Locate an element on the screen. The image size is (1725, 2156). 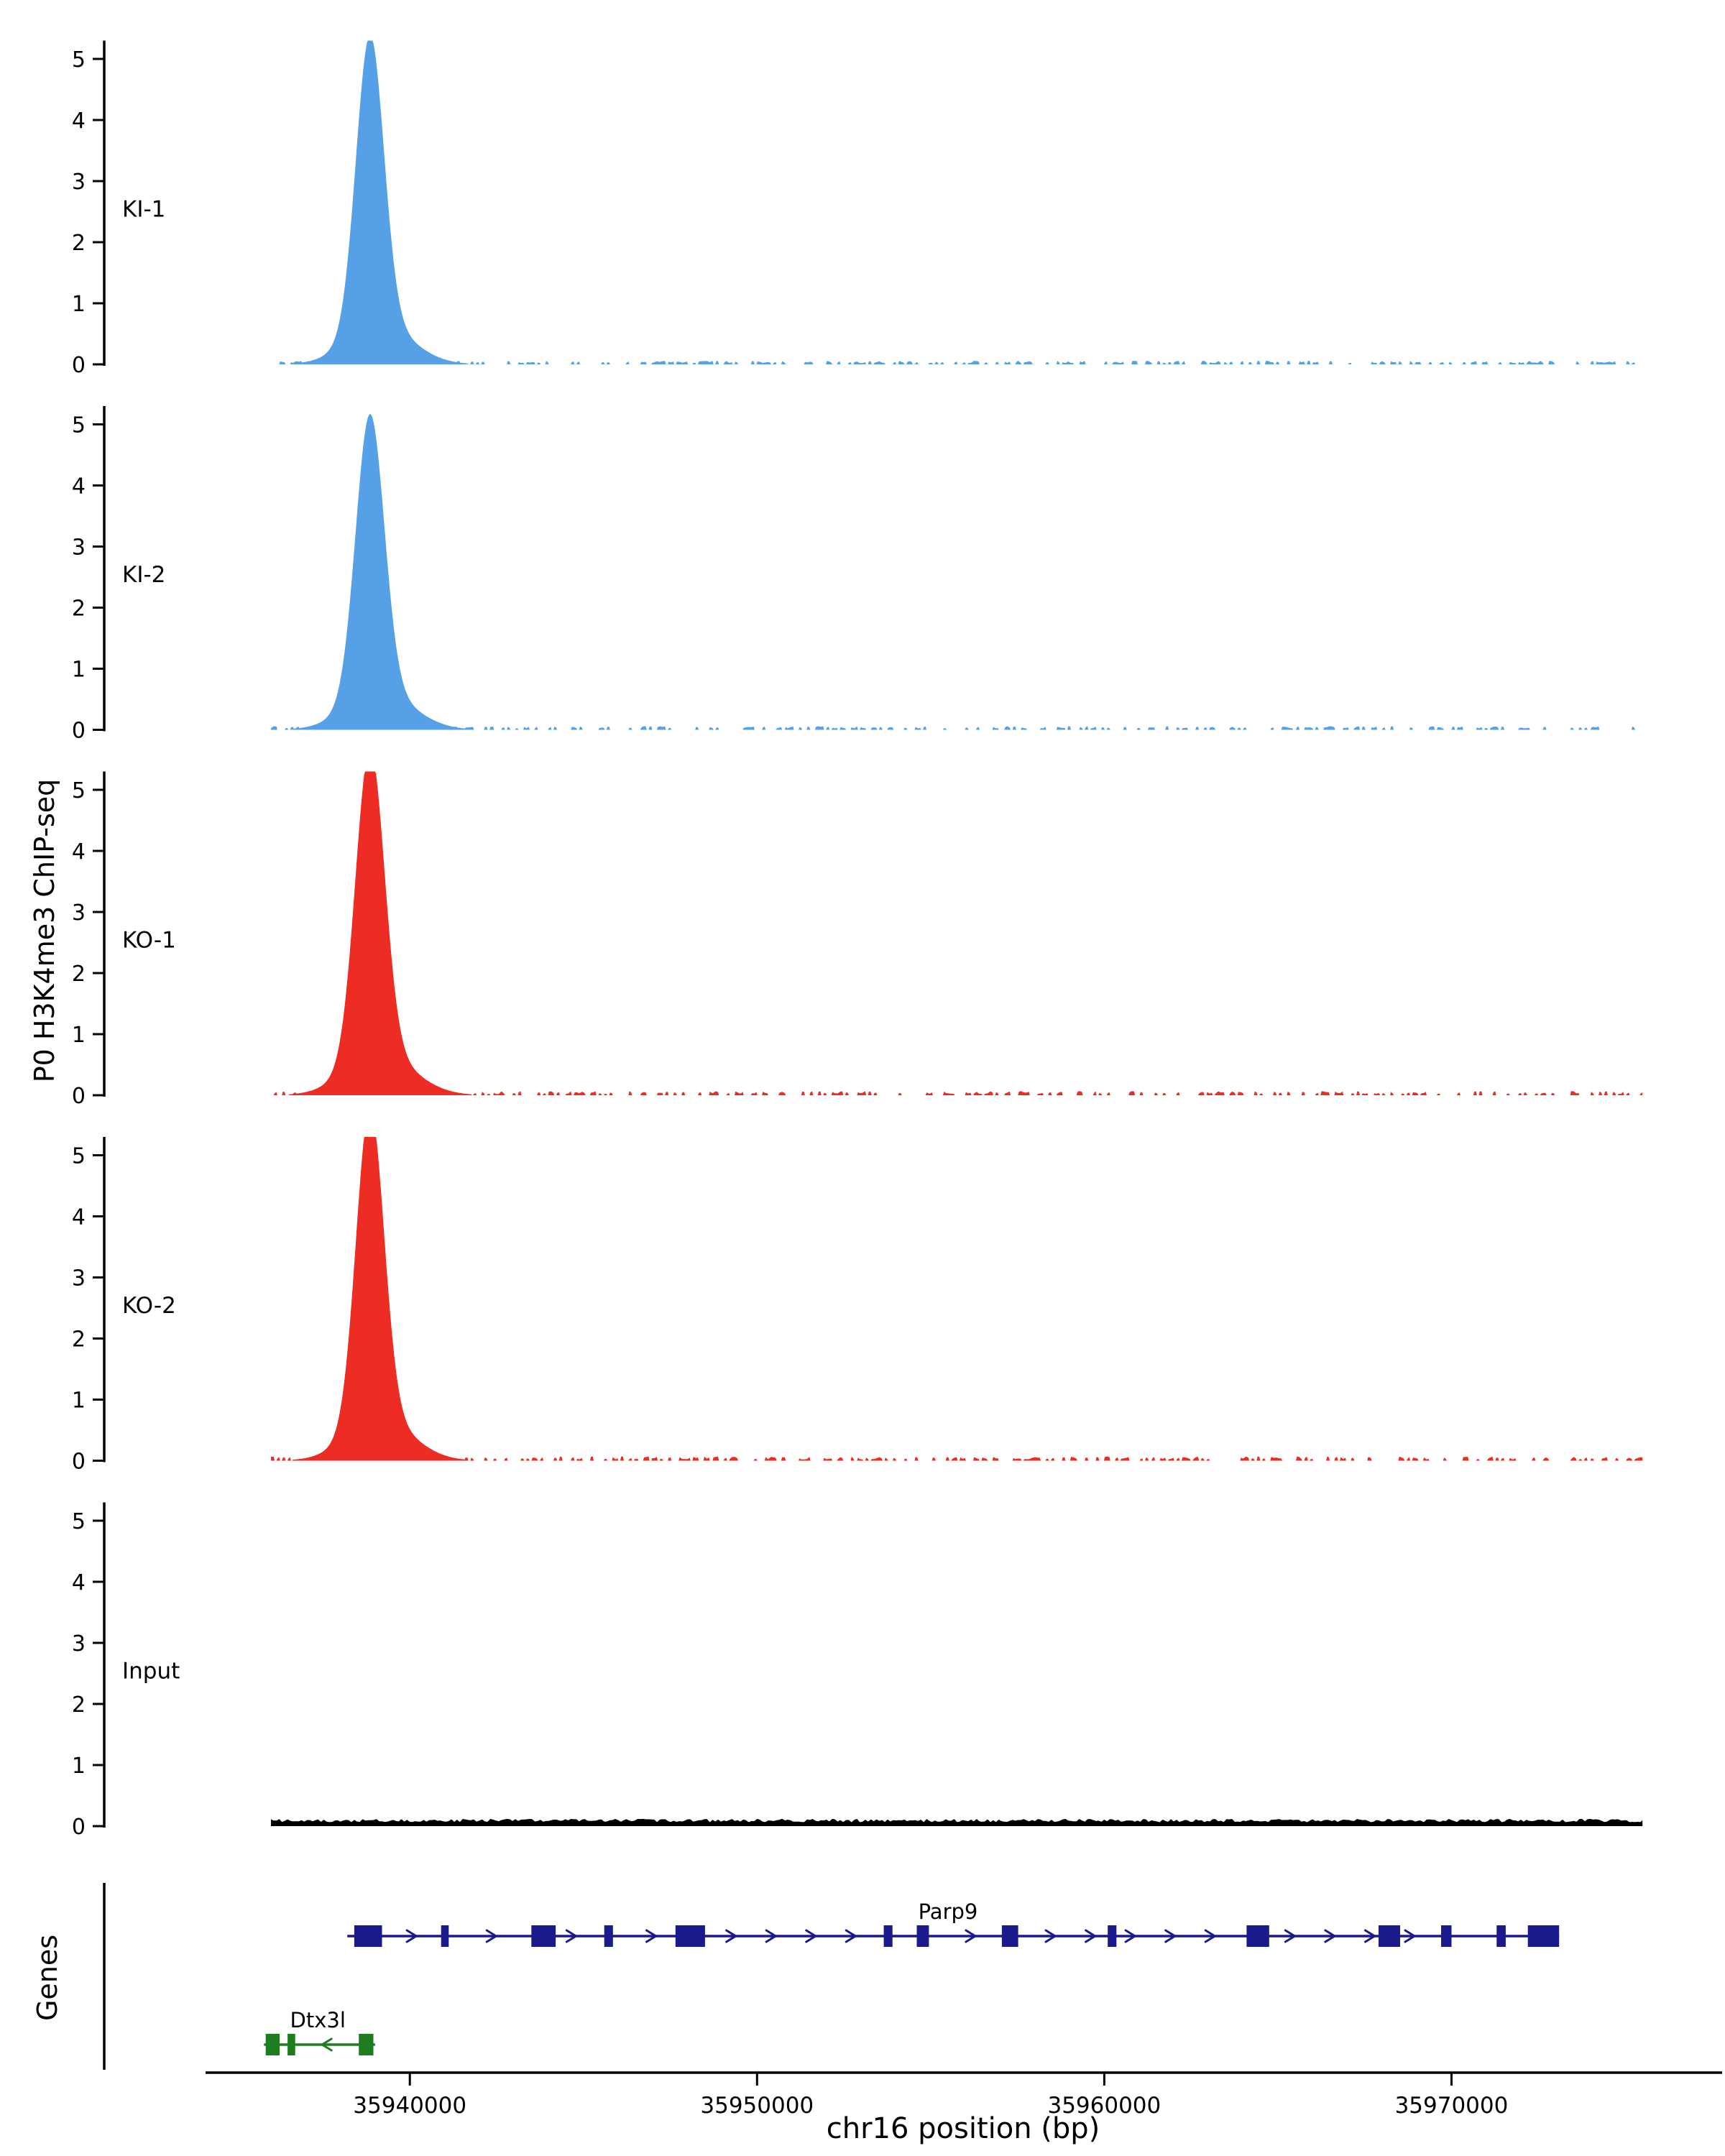
track-label-KO-2: KO-2 is located at coordinates (149, 1306).